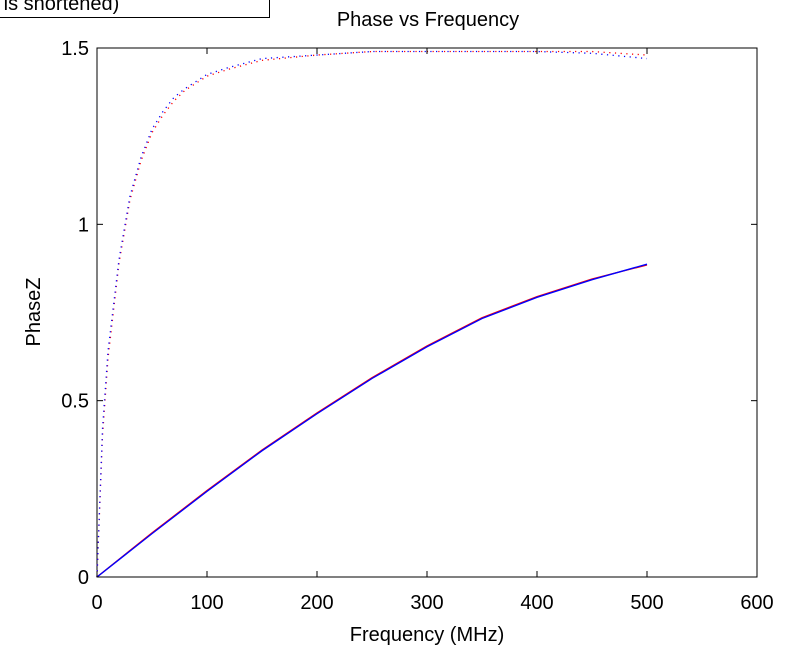  I want to click on x-tick-label: 600, so click(756, 603).